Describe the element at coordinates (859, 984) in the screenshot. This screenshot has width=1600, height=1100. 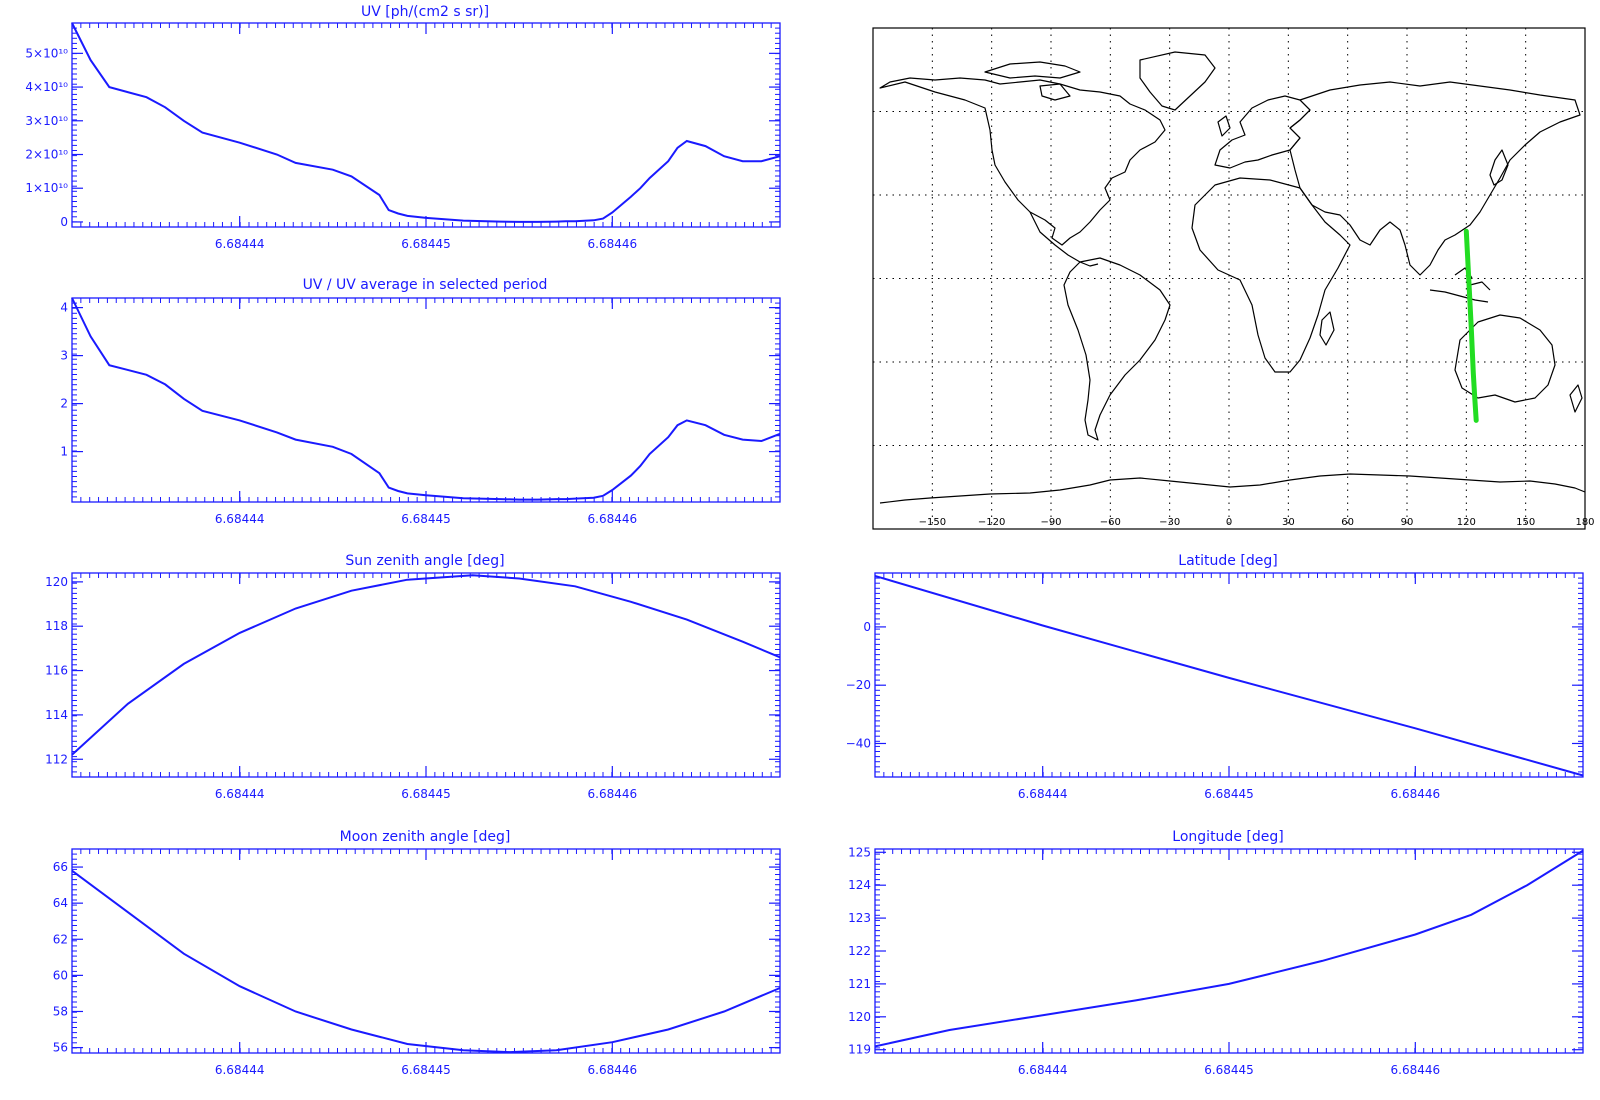
I see `lon-ytick-label: 121` at that location.